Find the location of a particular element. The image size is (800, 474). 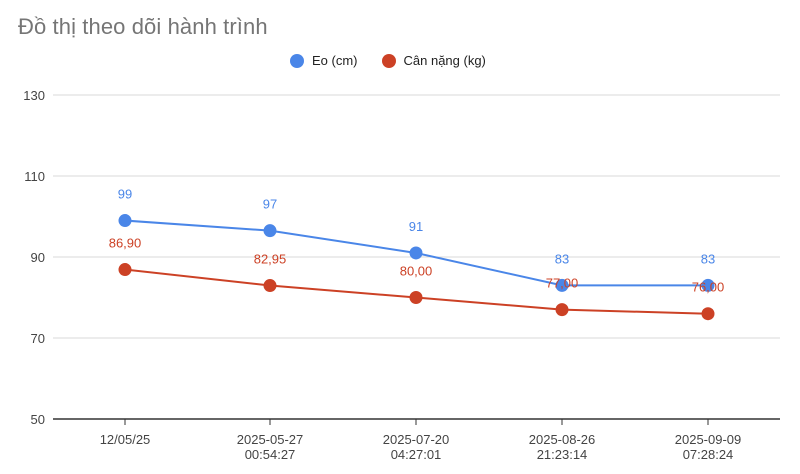

x-tick-label-1-0: 2025-05-27 is located at coordinates (270, 439).